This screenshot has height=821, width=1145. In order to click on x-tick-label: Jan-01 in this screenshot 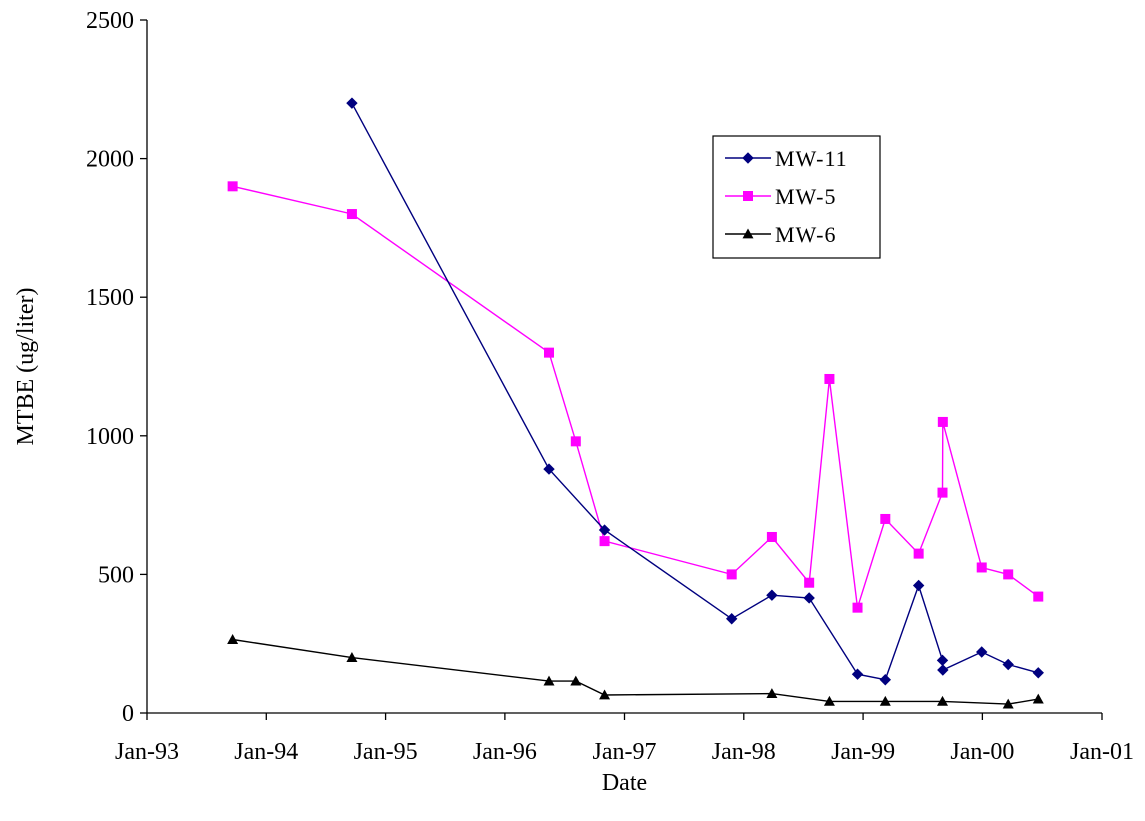, I will do `click(1102, 752)`.